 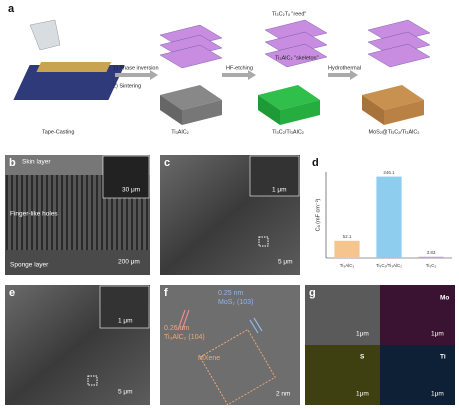 I want to click on panel-label: e, so click(x=12, y=293).